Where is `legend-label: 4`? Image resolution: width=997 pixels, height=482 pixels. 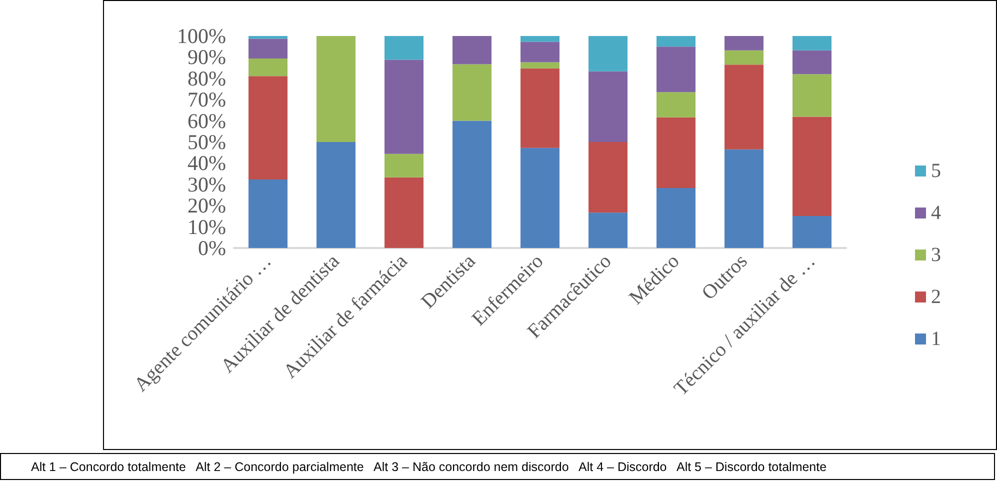 legend-label: 4 is located at coordinates (936, 213).